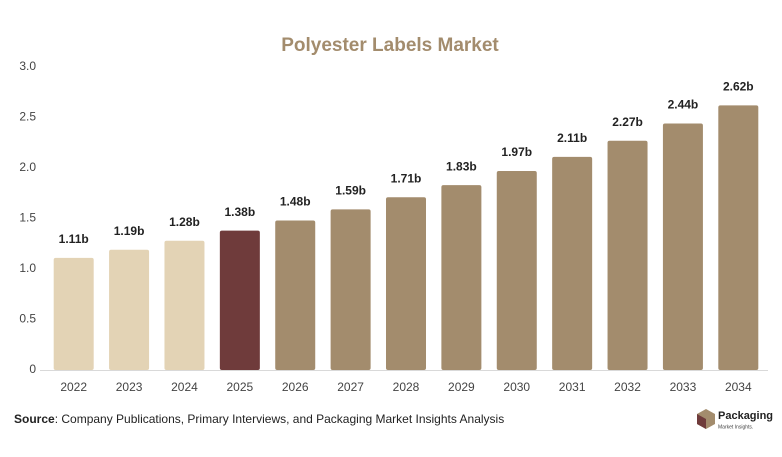  Describe the element at coordinates (572, 138) in the screenshot. I see `value-label: 2.11b` at that location.